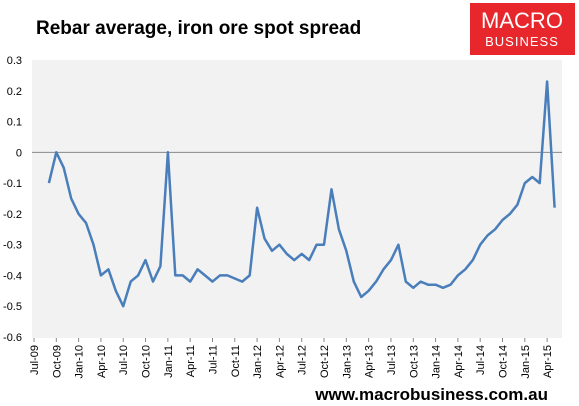 The image size is (579, 406). What do you see at coordinates (12, 184) in the screenshot?
I see `y-tick-label: -0.1` at bounding box center [12, 184].